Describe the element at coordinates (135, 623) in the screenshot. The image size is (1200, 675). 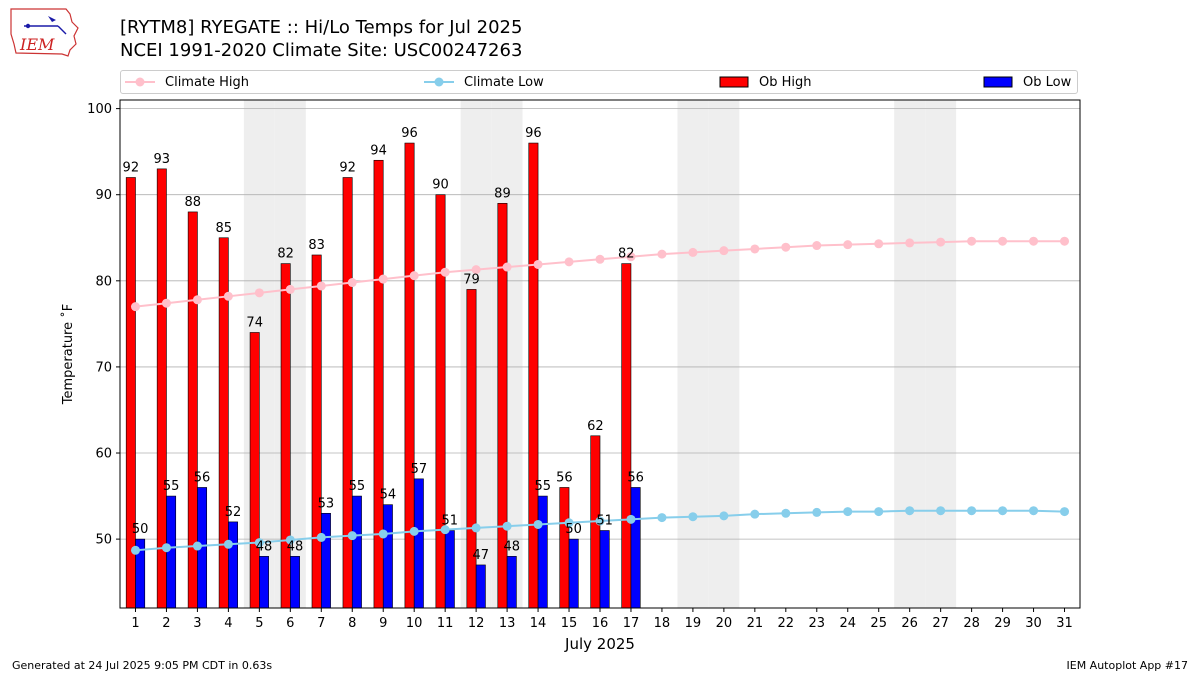
I see `x-tick-label: 1` at that location.